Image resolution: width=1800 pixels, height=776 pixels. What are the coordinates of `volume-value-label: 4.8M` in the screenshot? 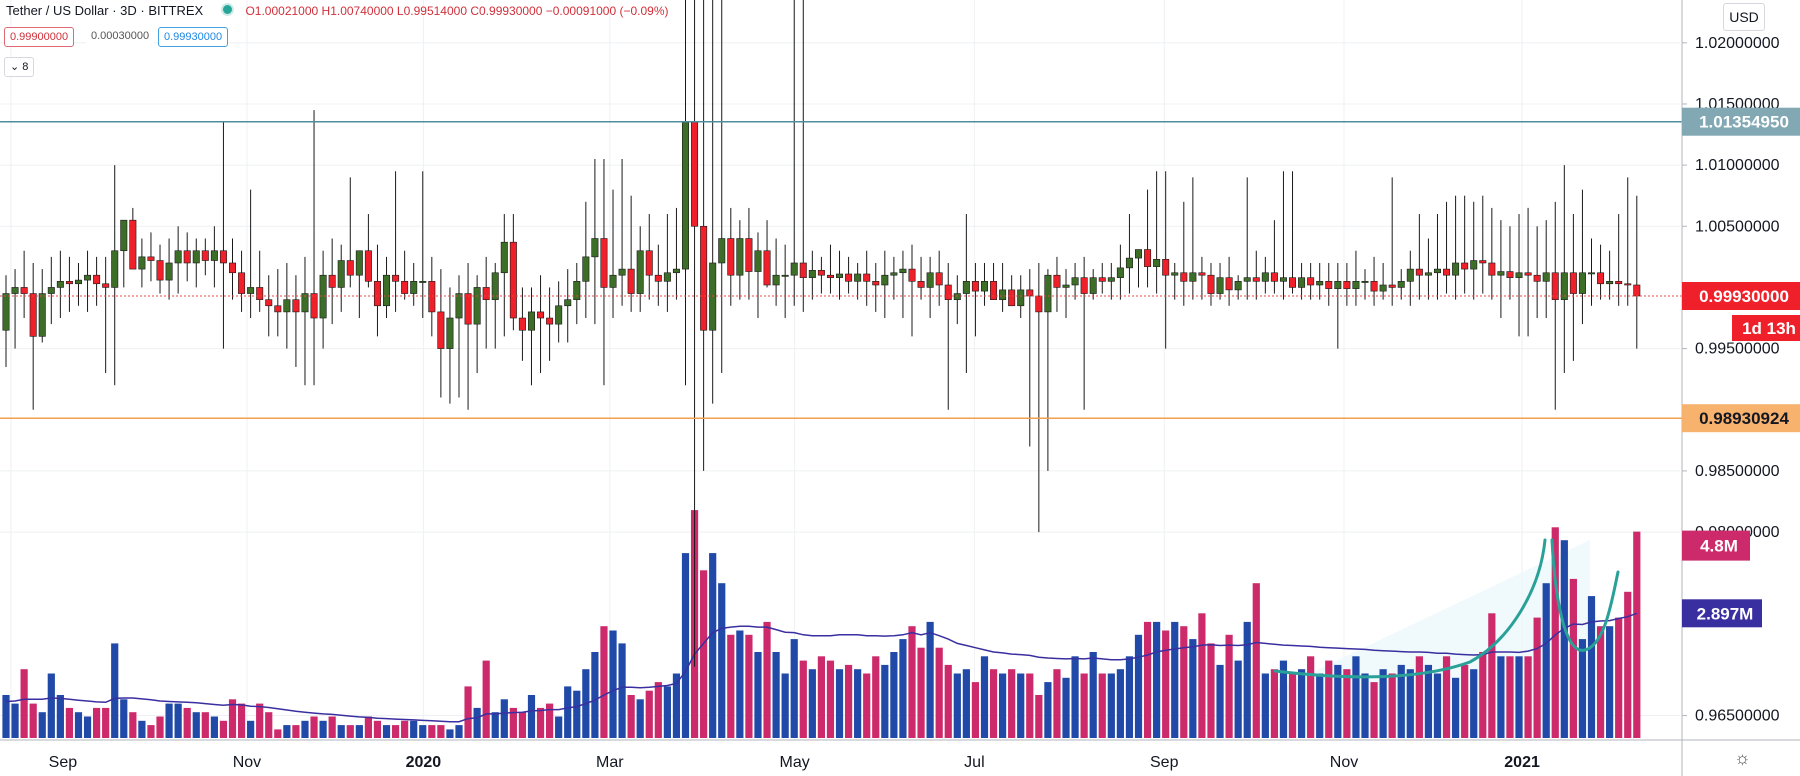 It's located at (1716, 545).